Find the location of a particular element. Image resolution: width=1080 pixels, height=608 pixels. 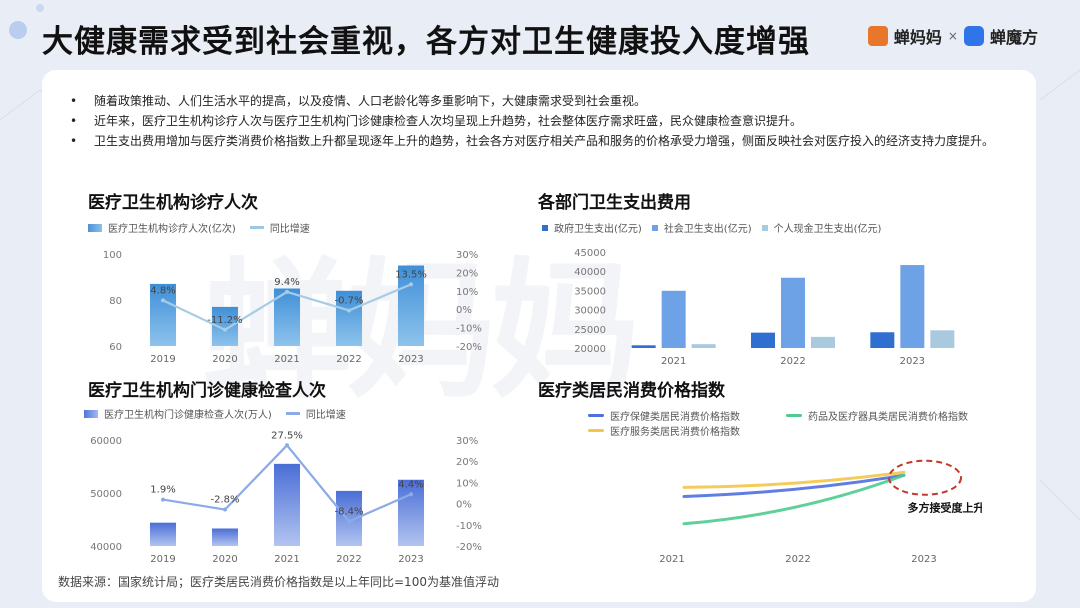

y-tick-label: 60000 is located at coordinates (106, 441).